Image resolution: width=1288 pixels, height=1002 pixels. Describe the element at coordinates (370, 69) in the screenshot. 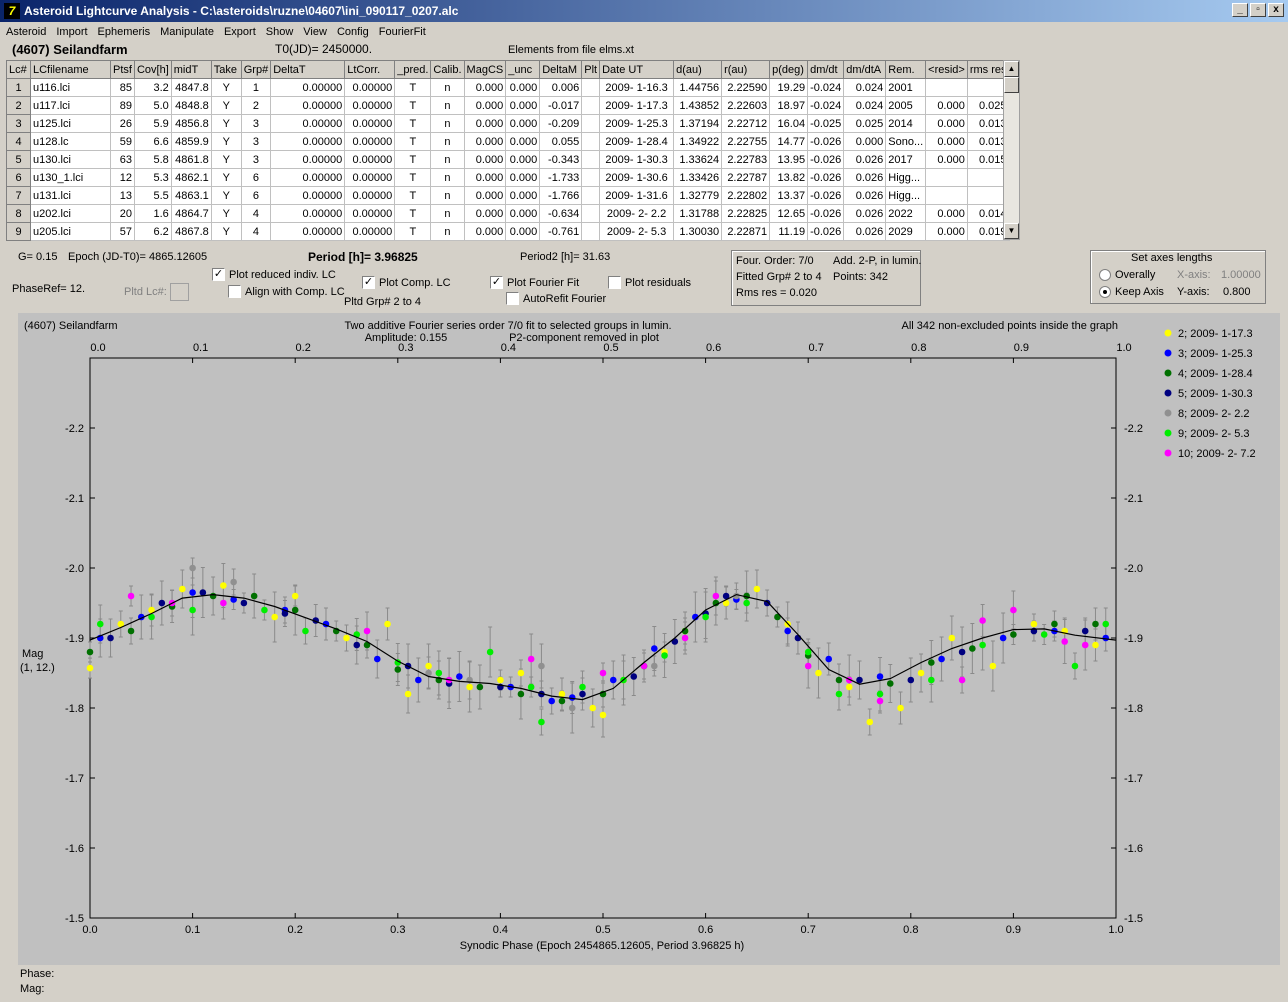

I see `column-header: LtCorr.` at that location.